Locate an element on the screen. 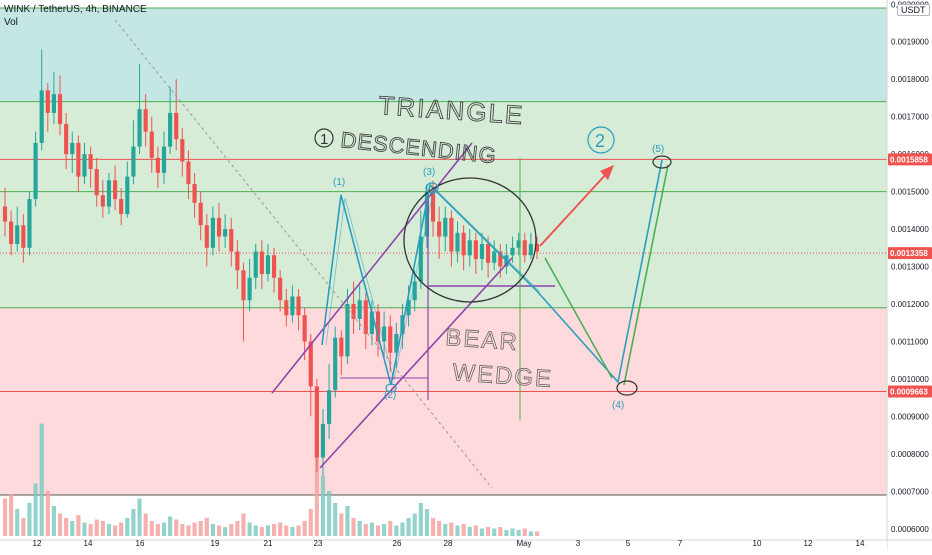  price-tick-label: 0.0014000 is located at coordinates (910, 229).